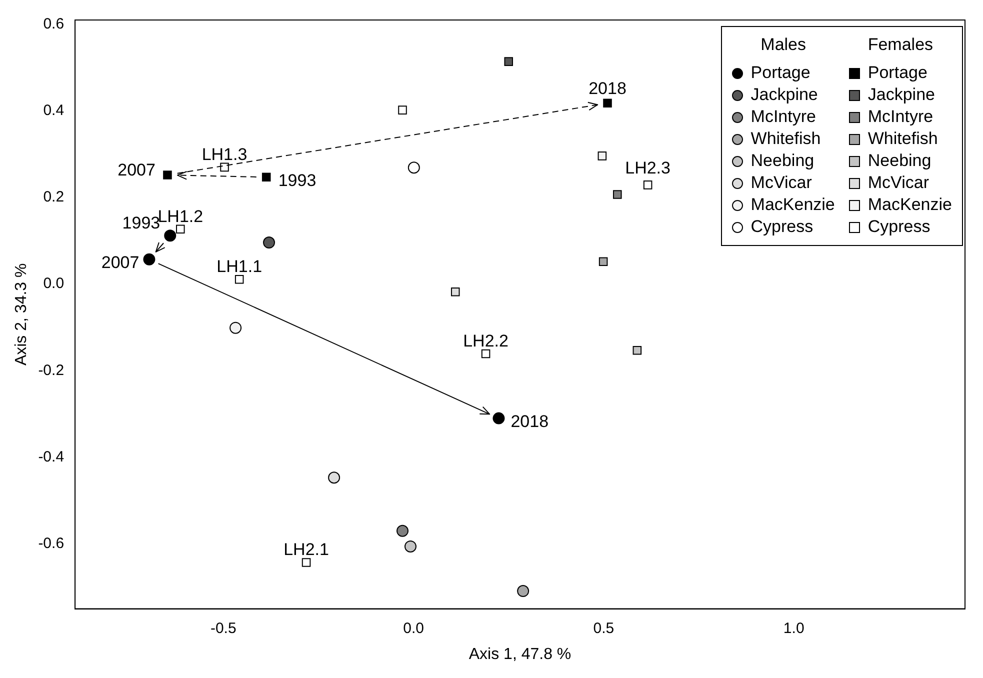 The width and height of the screenshot is (983, 678). Describe the element at coordinates (485, 340) in the screenshot. I see `annotation: LH2.2` at that location.